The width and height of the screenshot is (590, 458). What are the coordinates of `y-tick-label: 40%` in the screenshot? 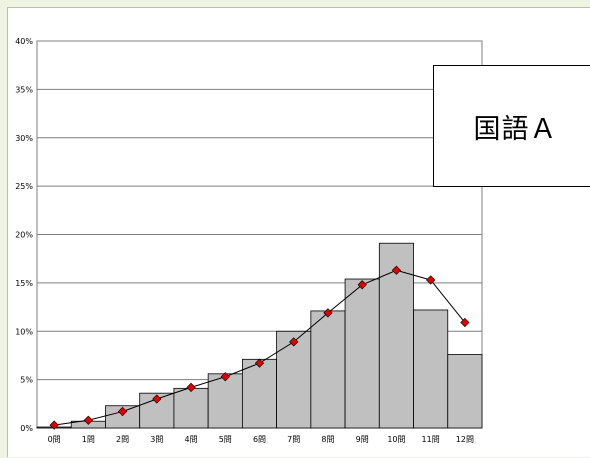 It's located at (24, 41).